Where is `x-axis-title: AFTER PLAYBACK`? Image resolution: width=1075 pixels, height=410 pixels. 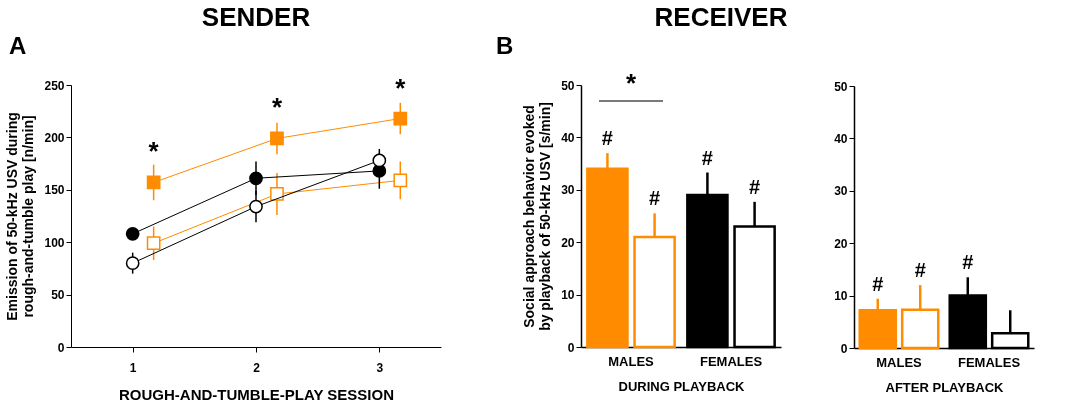
x-axis-title: AFTER PLAYBACK is located at coordinates (945, 387).